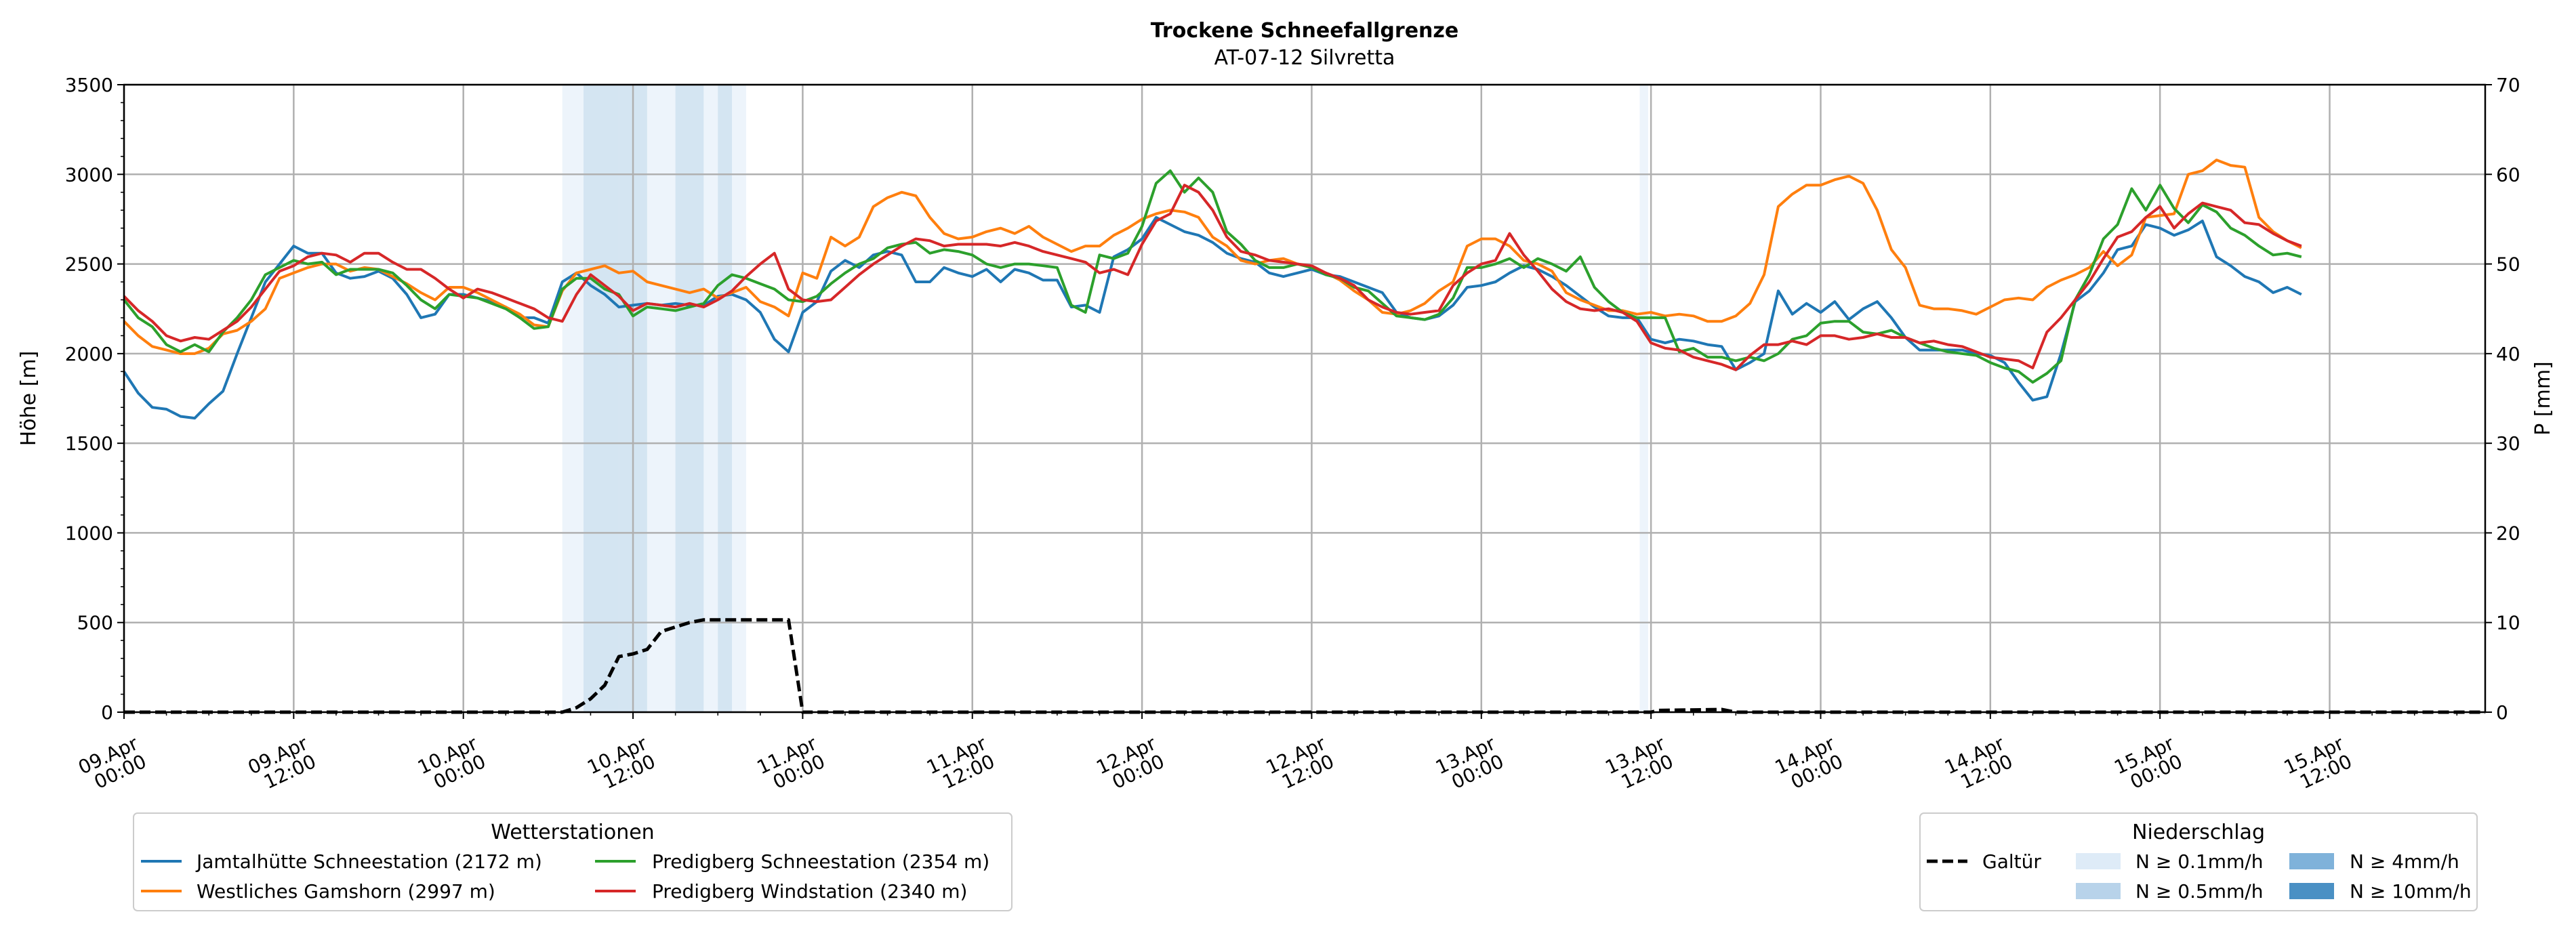 The width and height of the screenshot is (2576, 929). I want to click on x-tick-label-0: 09.Apr00:00, so click(113, 764).